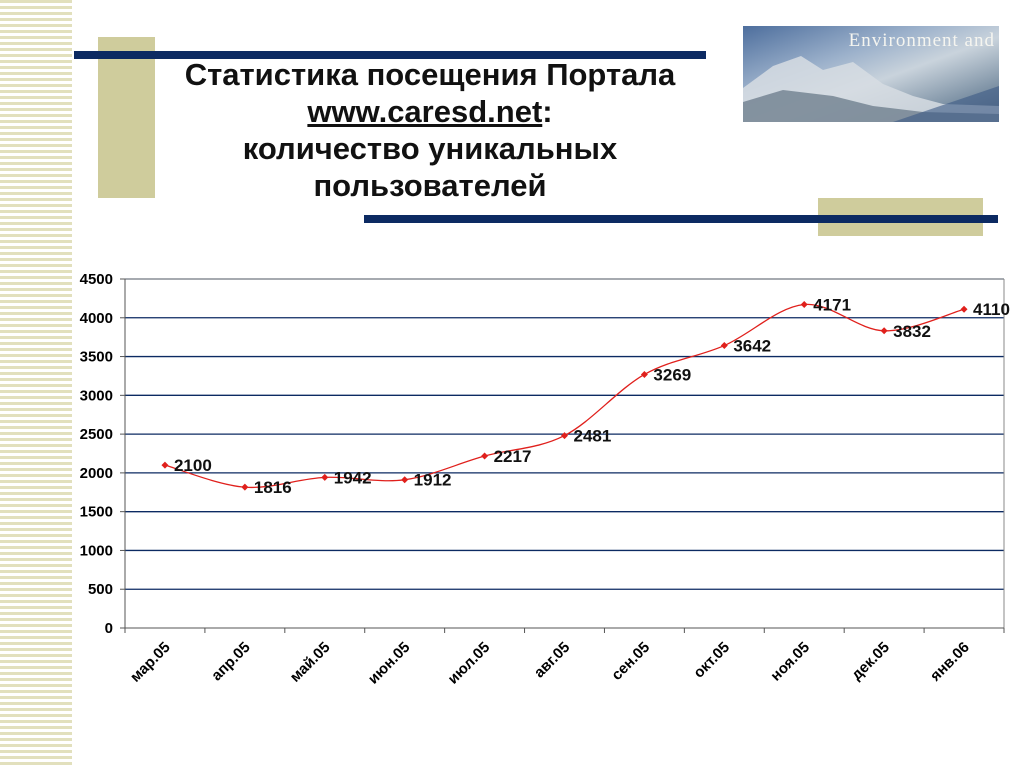 This screenshot has width=1024, height=768. Describe the element at coordinates (96, 473) in the screenshot. I see `y-tick-label: 2000` at that location.